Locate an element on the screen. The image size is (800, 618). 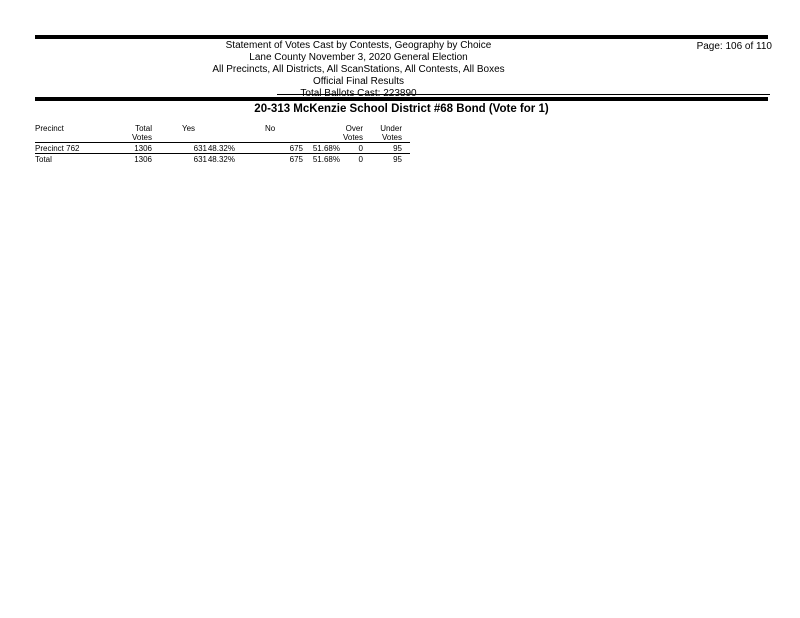
col-header-over-line1: Over is located at coordinates (354, 128).